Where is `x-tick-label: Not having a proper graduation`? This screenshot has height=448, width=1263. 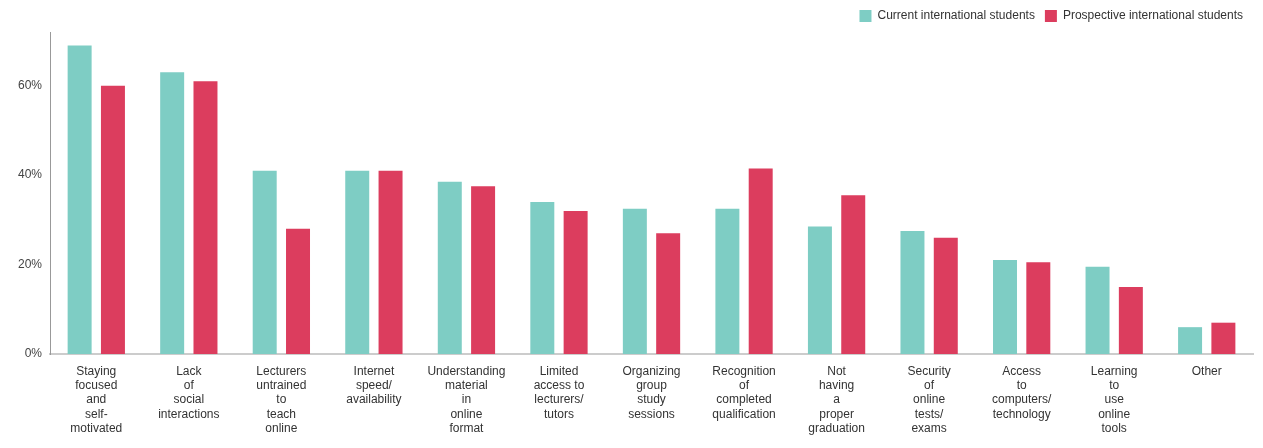
x-tick-label: Not having a proper graduation is located at coordinates (836, 399).